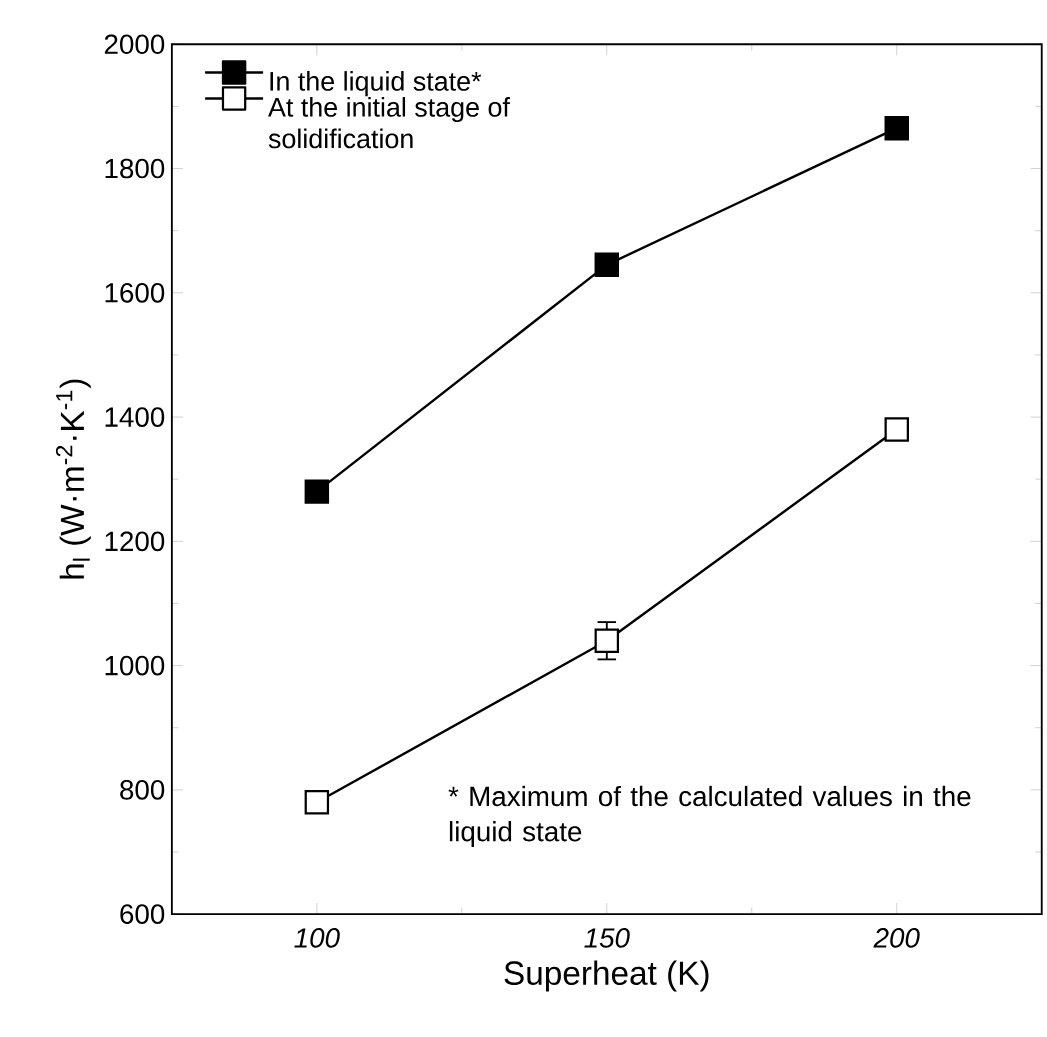 This screenshot has width=1047, height=1037. Describe the element at coordinates (709, 816) in the screenshot. I see `annotation: * Maximum of the calculated values in the liquid state` at that location.